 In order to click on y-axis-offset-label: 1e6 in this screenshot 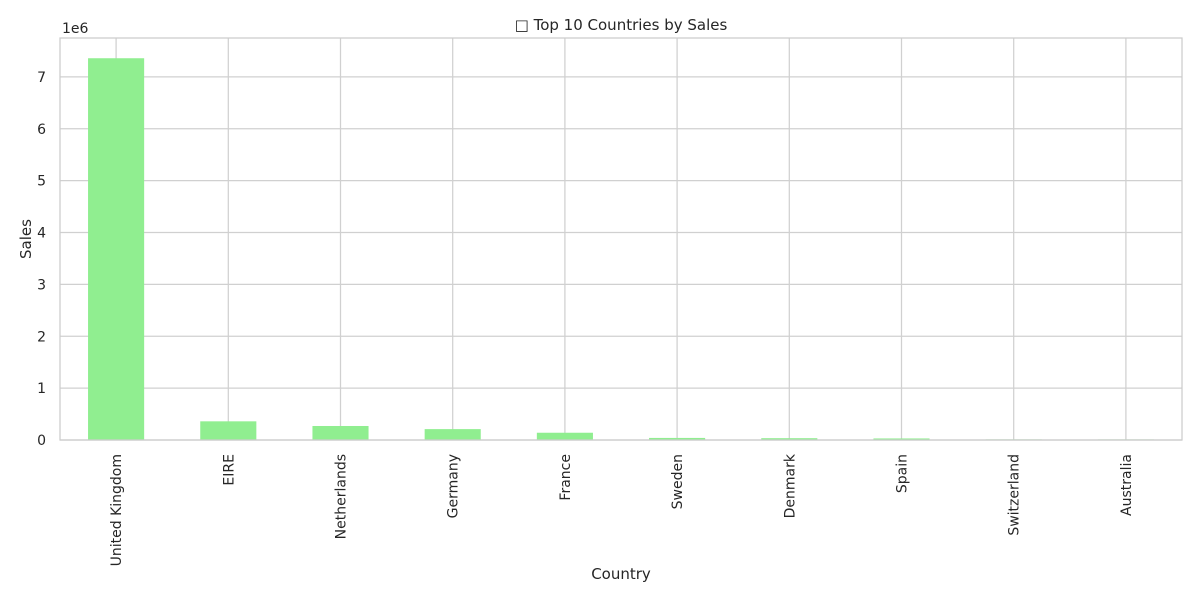, I will do `click(75, 29)`.